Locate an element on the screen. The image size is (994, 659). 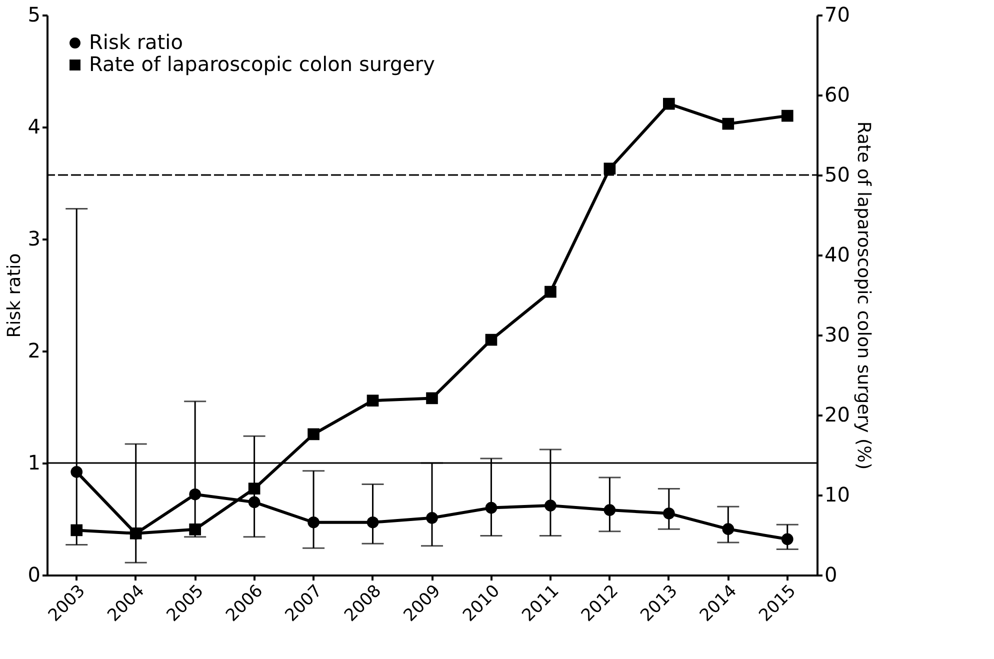
y2-tick-label: 60 is located at coordinates (837, 94).